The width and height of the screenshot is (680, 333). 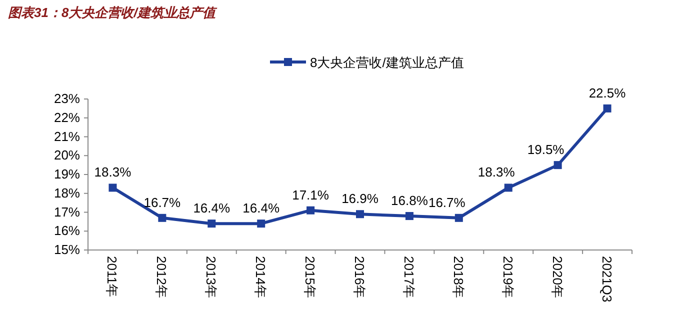 What do you see at coordinates (606, 279) in the screenshot?
I see `x-tick-label: 2021Q3` at bounding box center [606, 279].